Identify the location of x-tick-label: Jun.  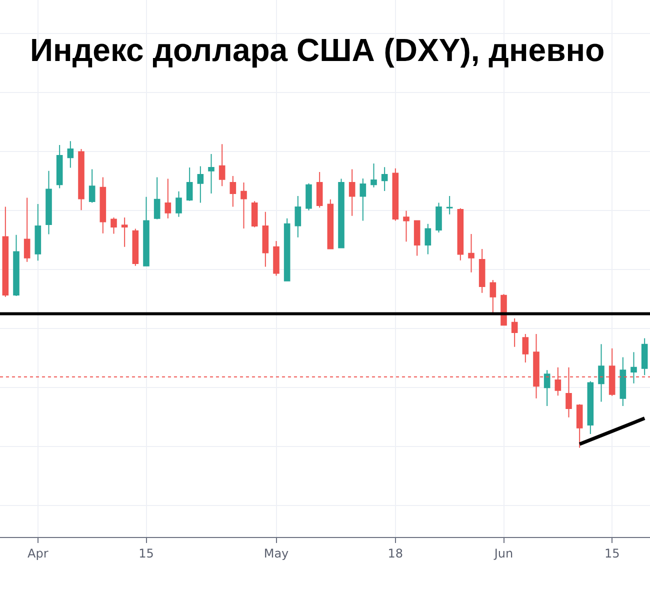
(503, 553).